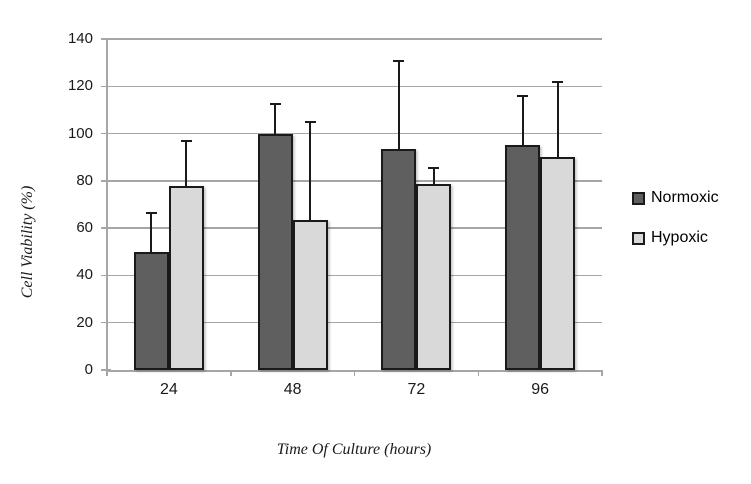  I want to click on y-tick-label-60: 60, so click(84, 228).